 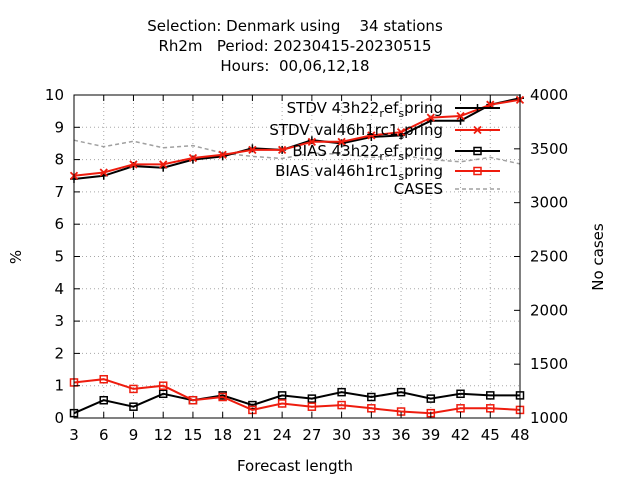 What do you see at coordinates (490, 435) in the screenshot?
I see `x-tick-label: 45` at bounding box center [490, 435].